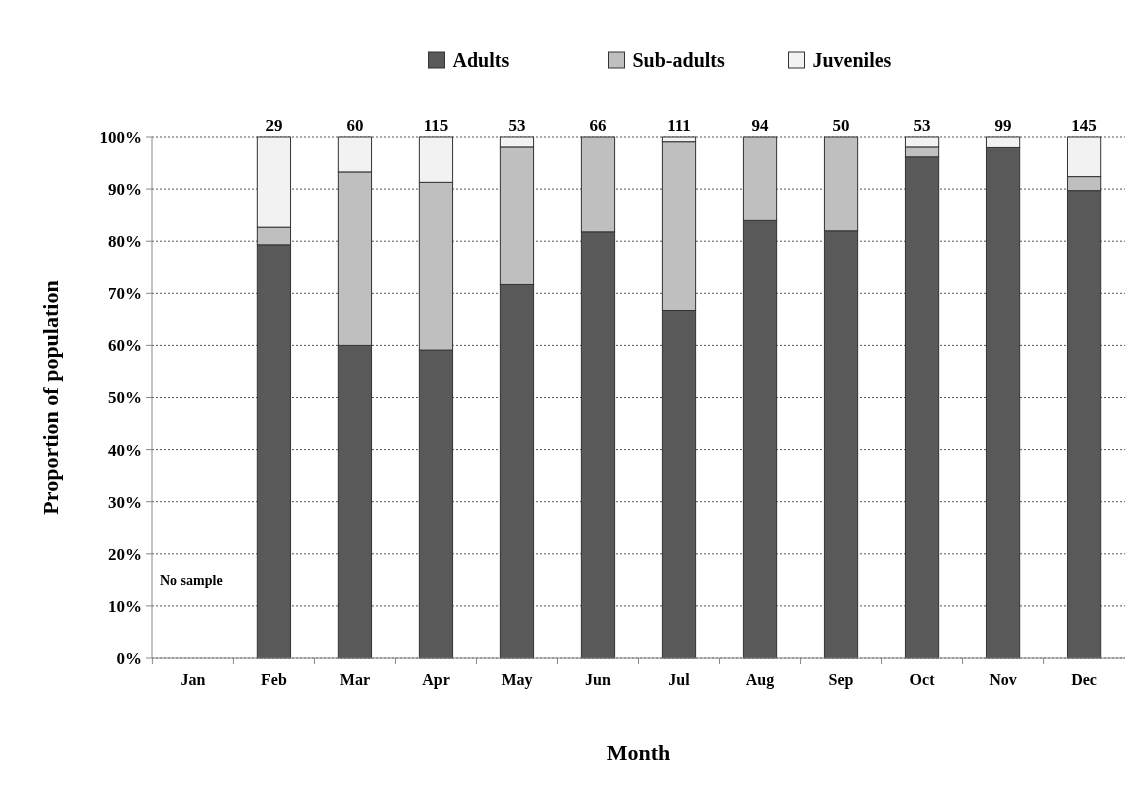 The image size is (1135, 789). I want to click on y-tick-label: 90%, so click(125, 190).